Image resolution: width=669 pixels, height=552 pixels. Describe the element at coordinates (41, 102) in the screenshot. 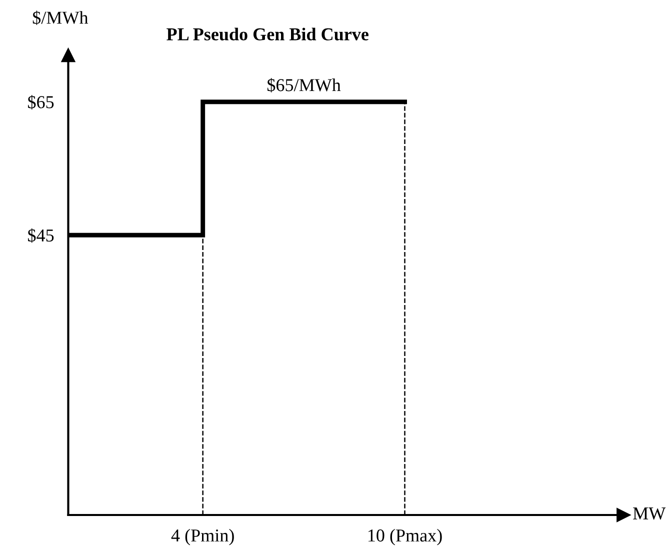

I see `y-tick-label: $65` at that location.